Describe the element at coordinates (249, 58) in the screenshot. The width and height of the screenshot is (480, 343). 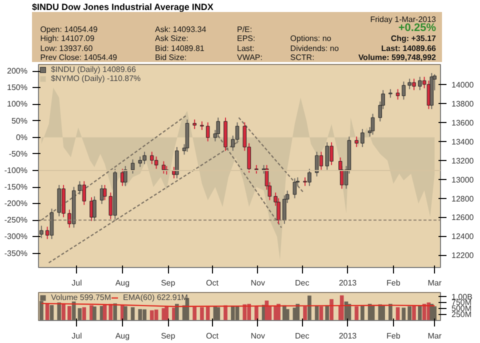
I see `text: VWAP:` at that location.